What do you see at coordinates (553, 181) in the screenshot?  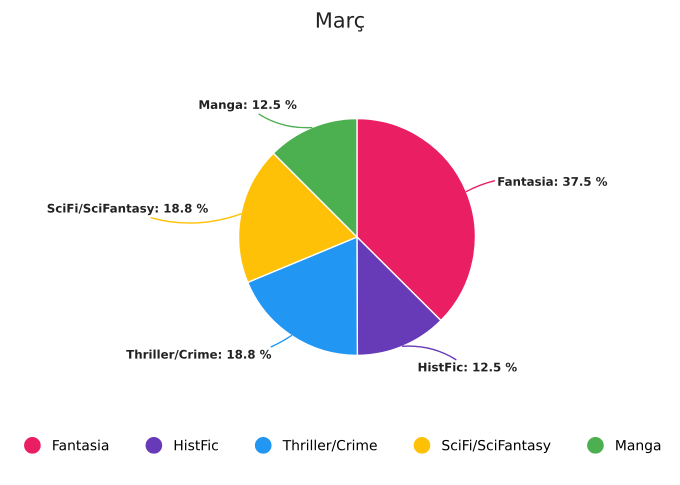 I see `data-label: Fantasia: 37.5 %` at bounding box center [553, 181].